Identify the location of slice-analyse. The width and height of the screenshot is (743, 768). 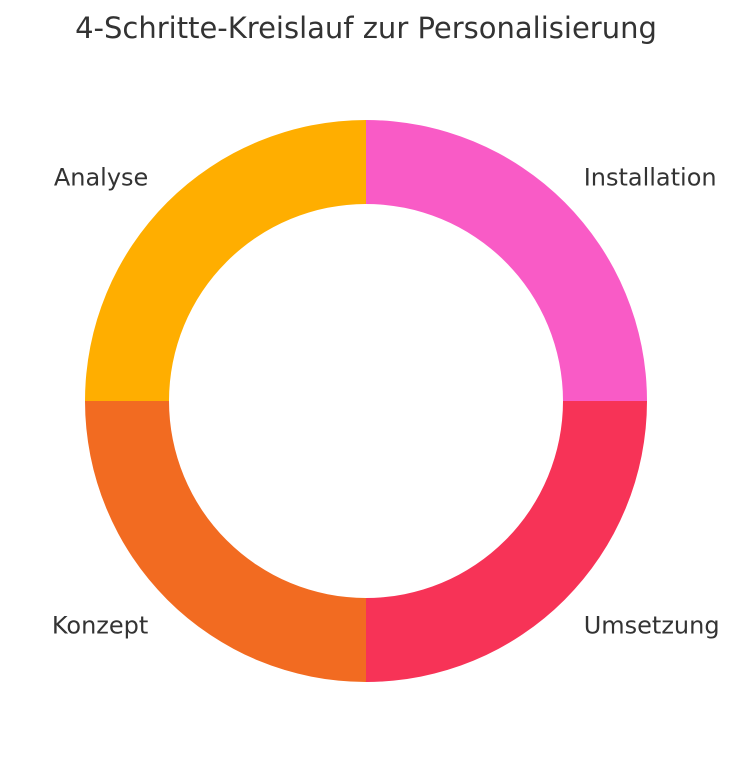
(225, 260).